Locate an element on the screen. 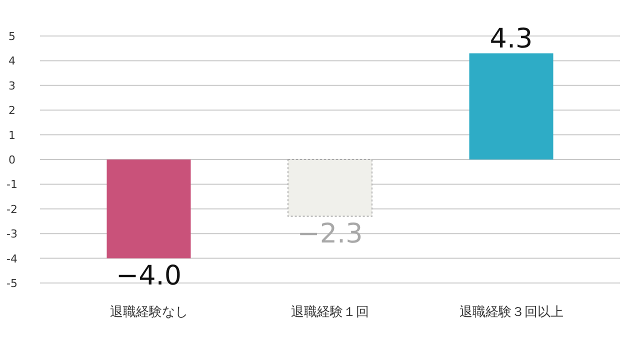  y-tick-label: -1 is located at coordinates (12, 185).